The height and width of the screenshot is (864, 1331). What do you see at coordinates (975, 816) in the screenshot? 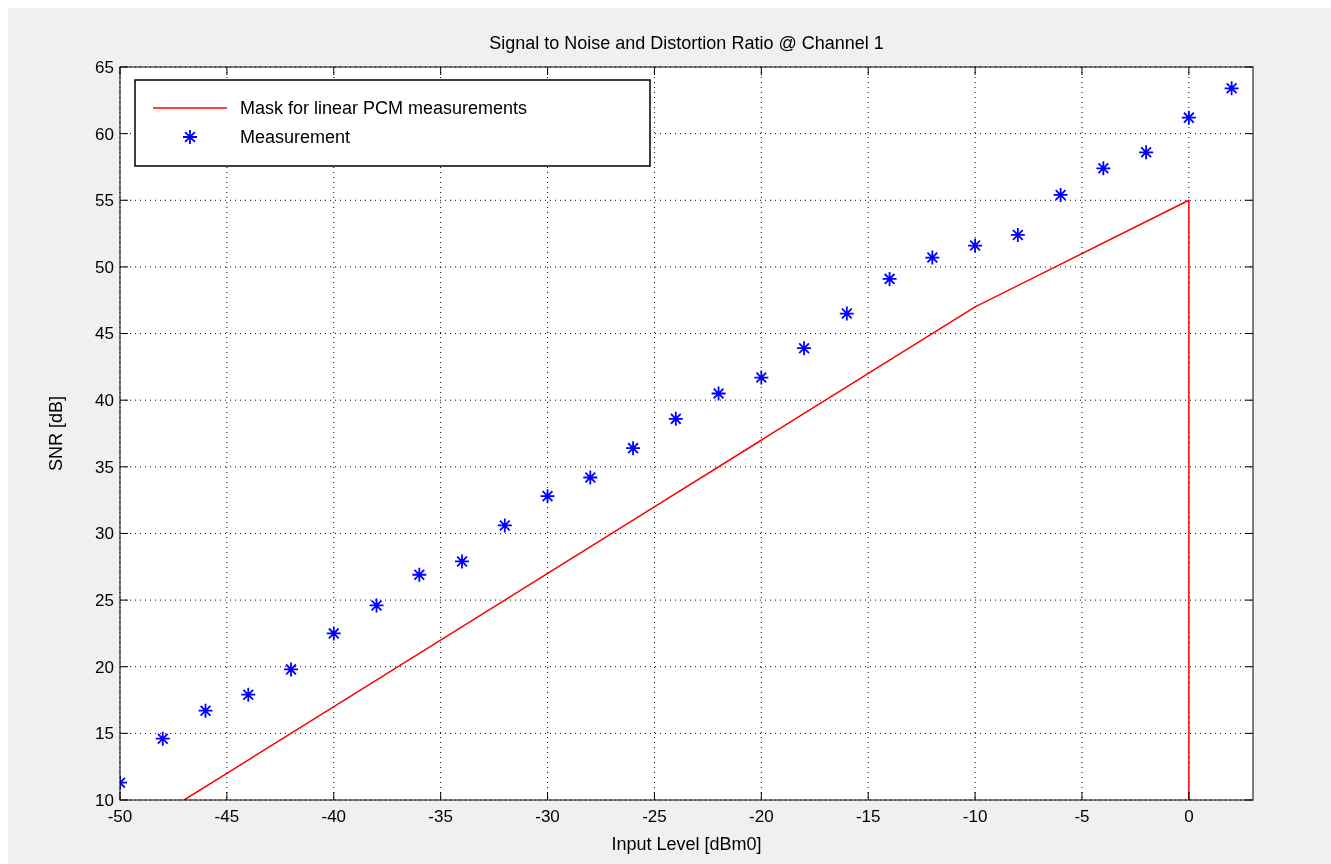
I see `x-tick-label: -10` at bounding box center [975, 816].